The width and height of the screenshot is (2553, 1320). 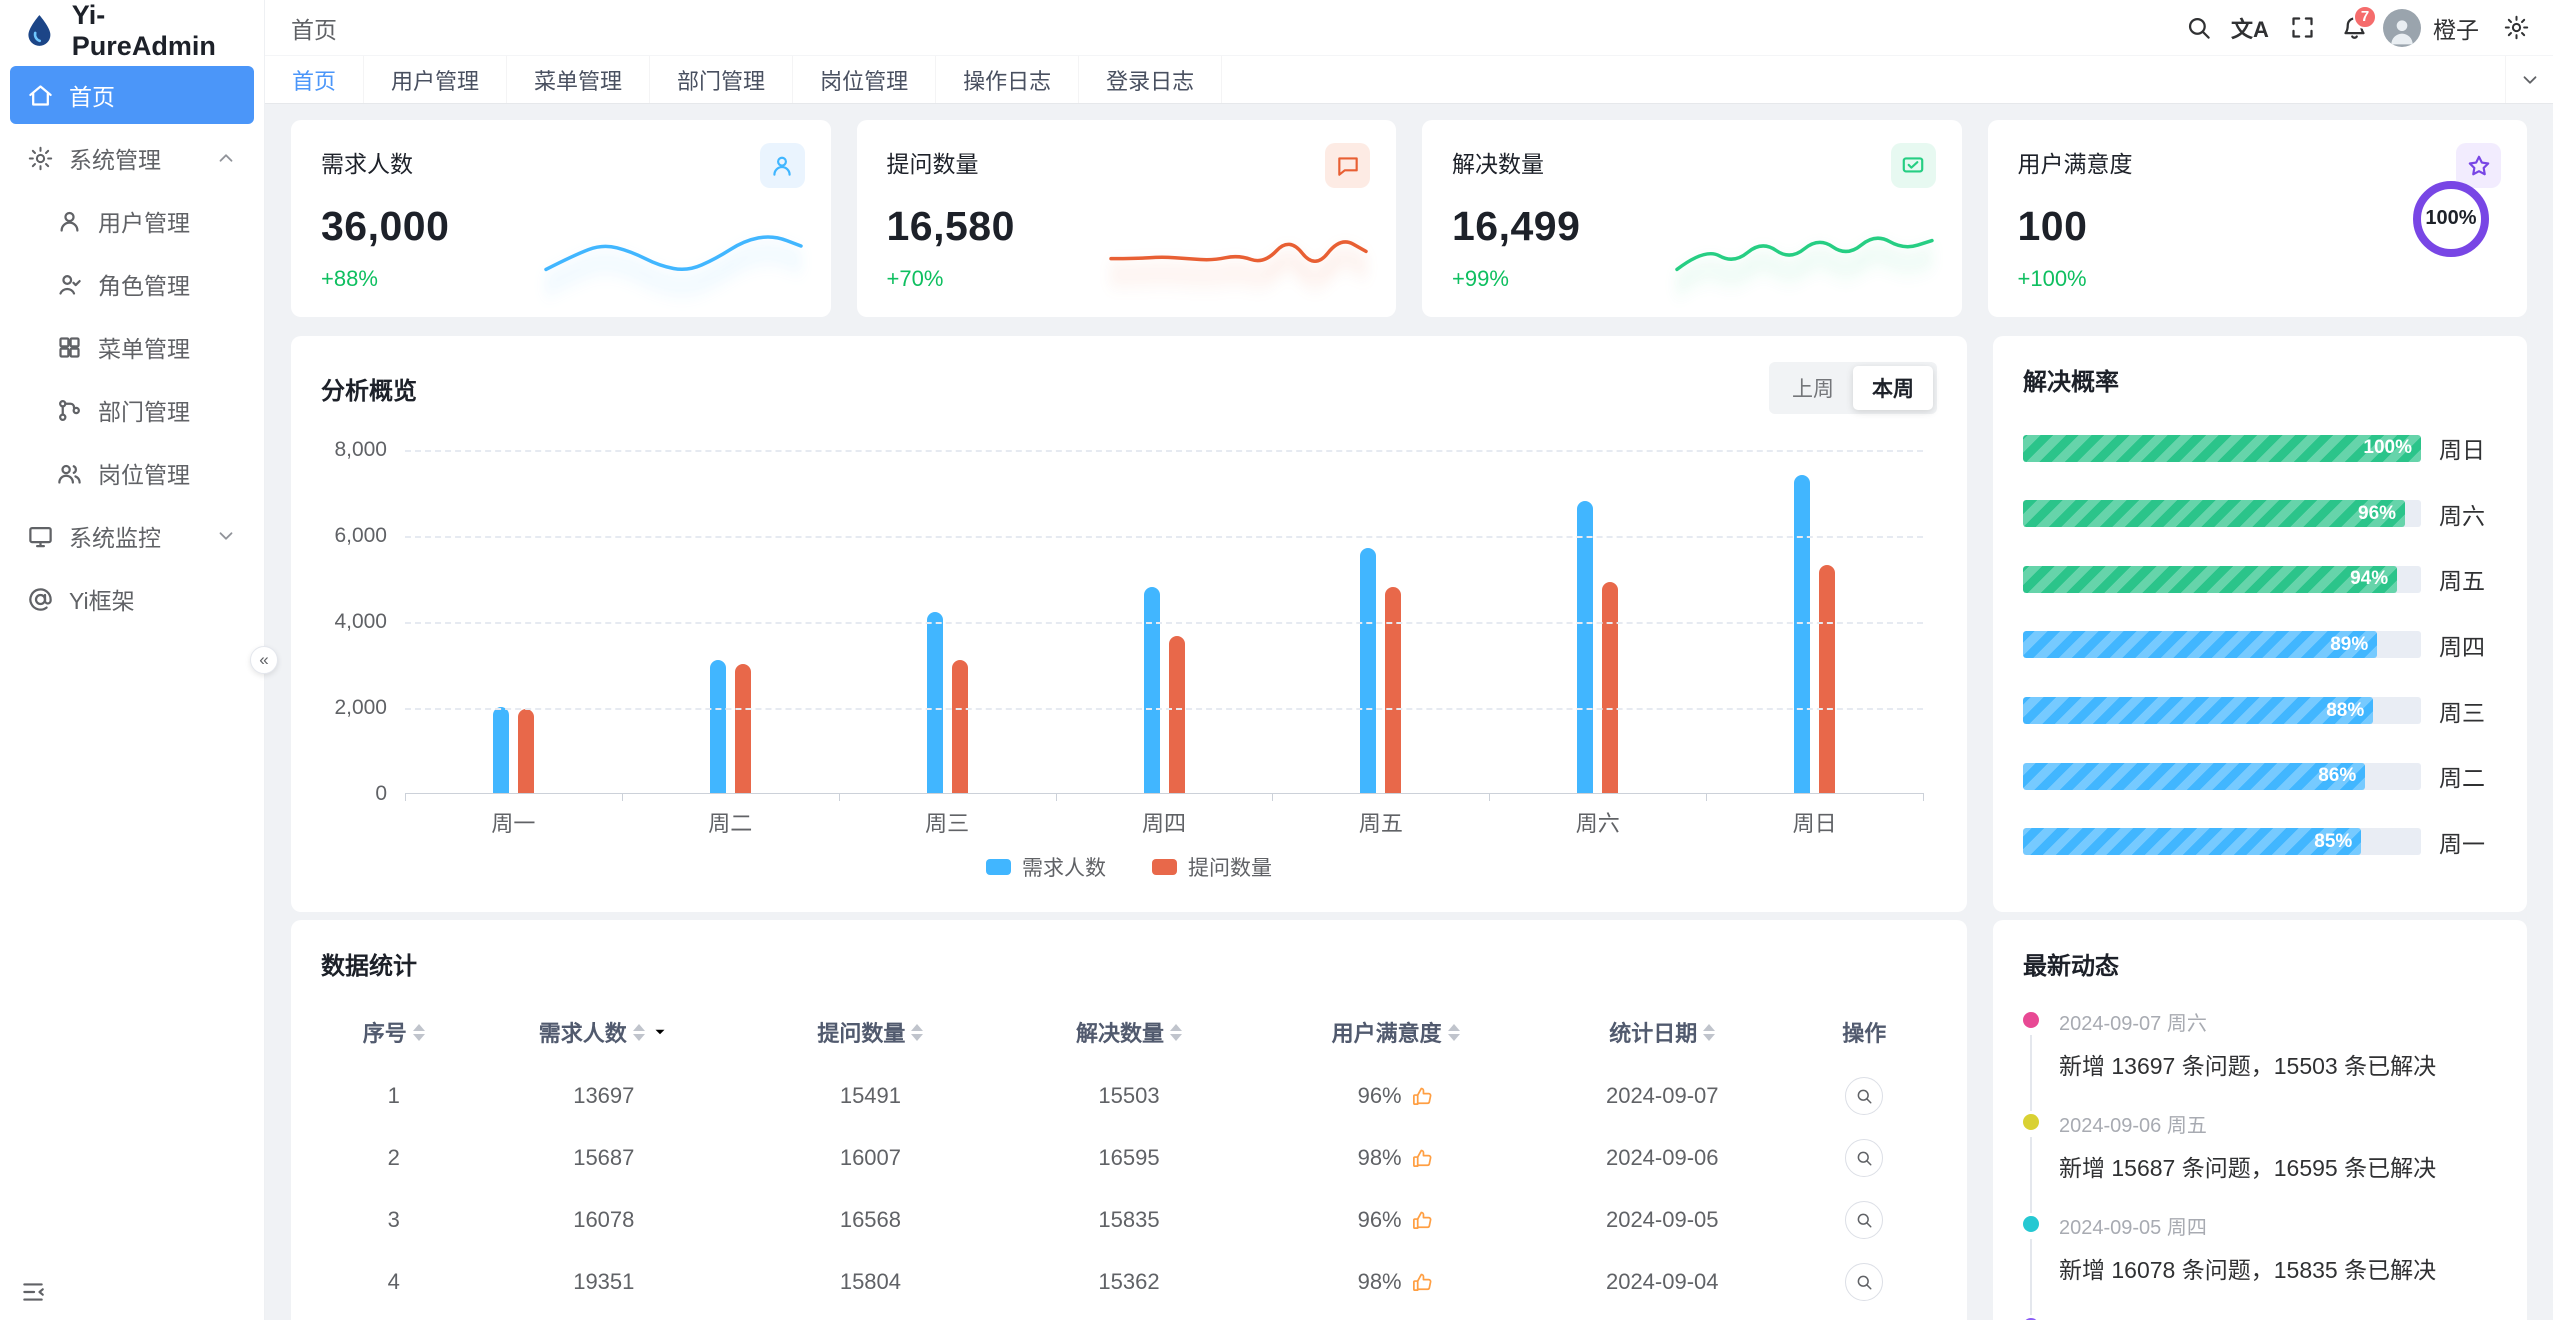 What do you see at coordinates (144, 349) in the screenshot?
I see `sidebar-item-label: 菜单管理` at bounding box center [144, 349].